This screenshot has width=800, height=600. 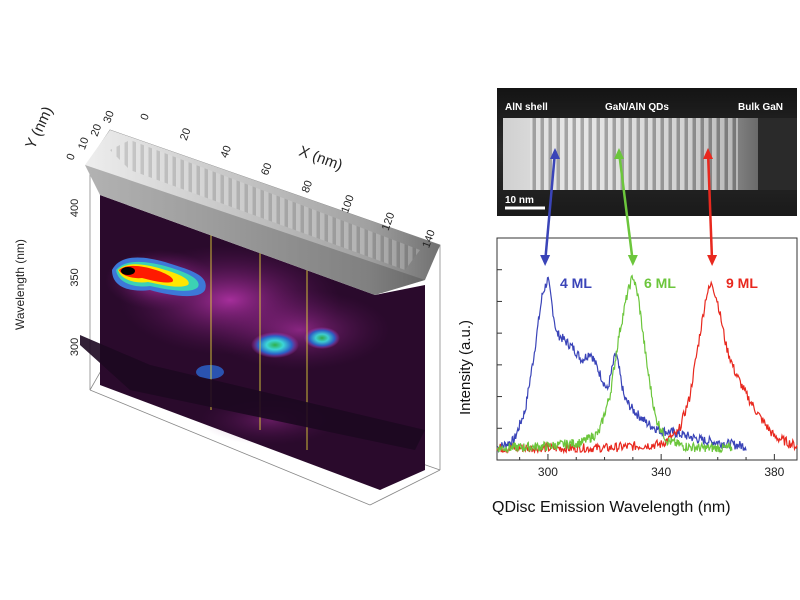 I want to click on tem-label-bulk-gan: Bulk GaN, so click(x=760, y=107).